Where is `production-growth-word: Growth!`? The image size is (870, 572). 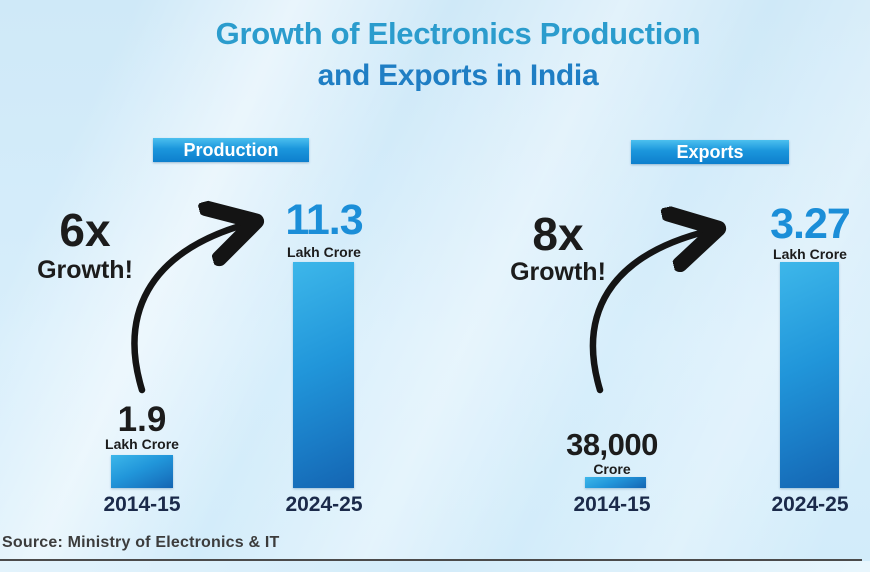 production-growth-word: Growth! is located at coordinates (85, 270).